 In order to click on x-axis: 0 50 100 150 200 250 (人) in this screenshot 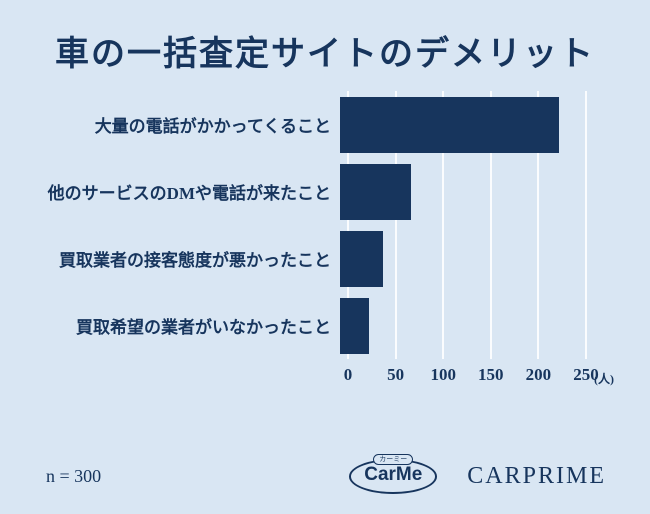, I will do `click(479, 378)`.